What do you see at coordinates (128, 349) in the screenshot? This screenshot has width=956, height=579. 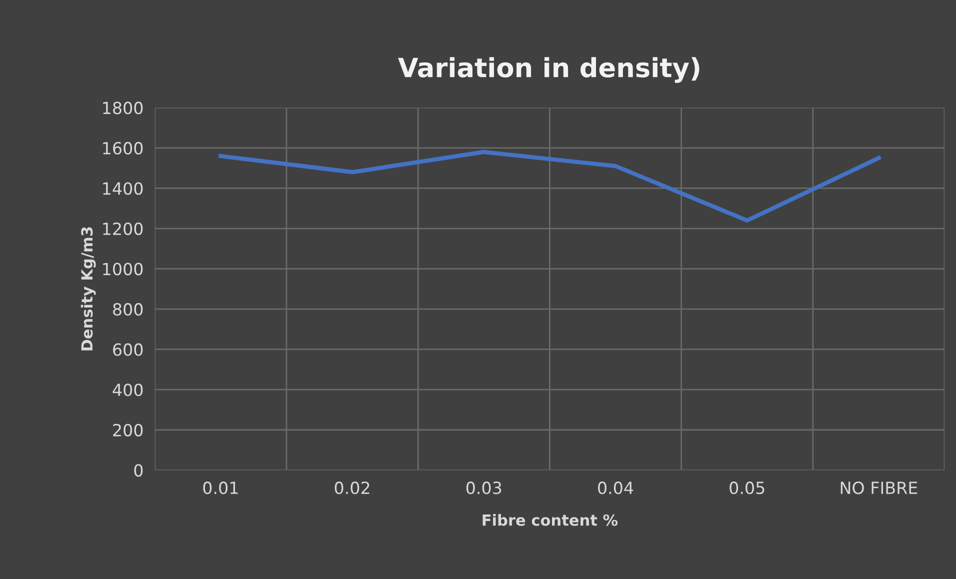 I see `y-tick-label: 600` at bounding box center [128, 349].